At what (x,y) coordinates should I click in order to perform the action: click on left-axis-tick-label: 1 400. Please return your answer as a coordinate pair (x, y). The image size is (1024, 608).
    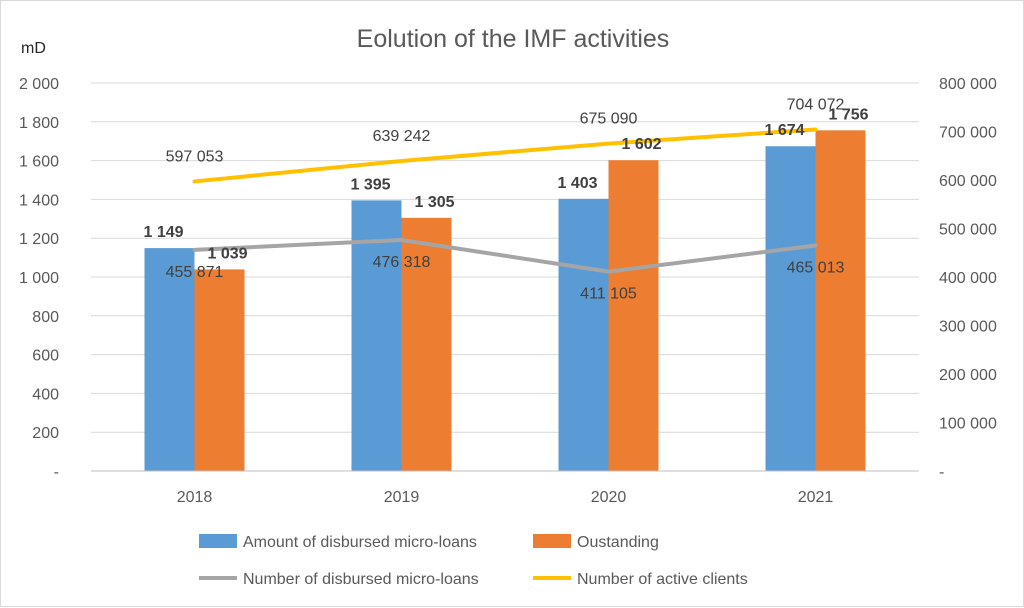
    Looking at the image, I should click on (39, 200).